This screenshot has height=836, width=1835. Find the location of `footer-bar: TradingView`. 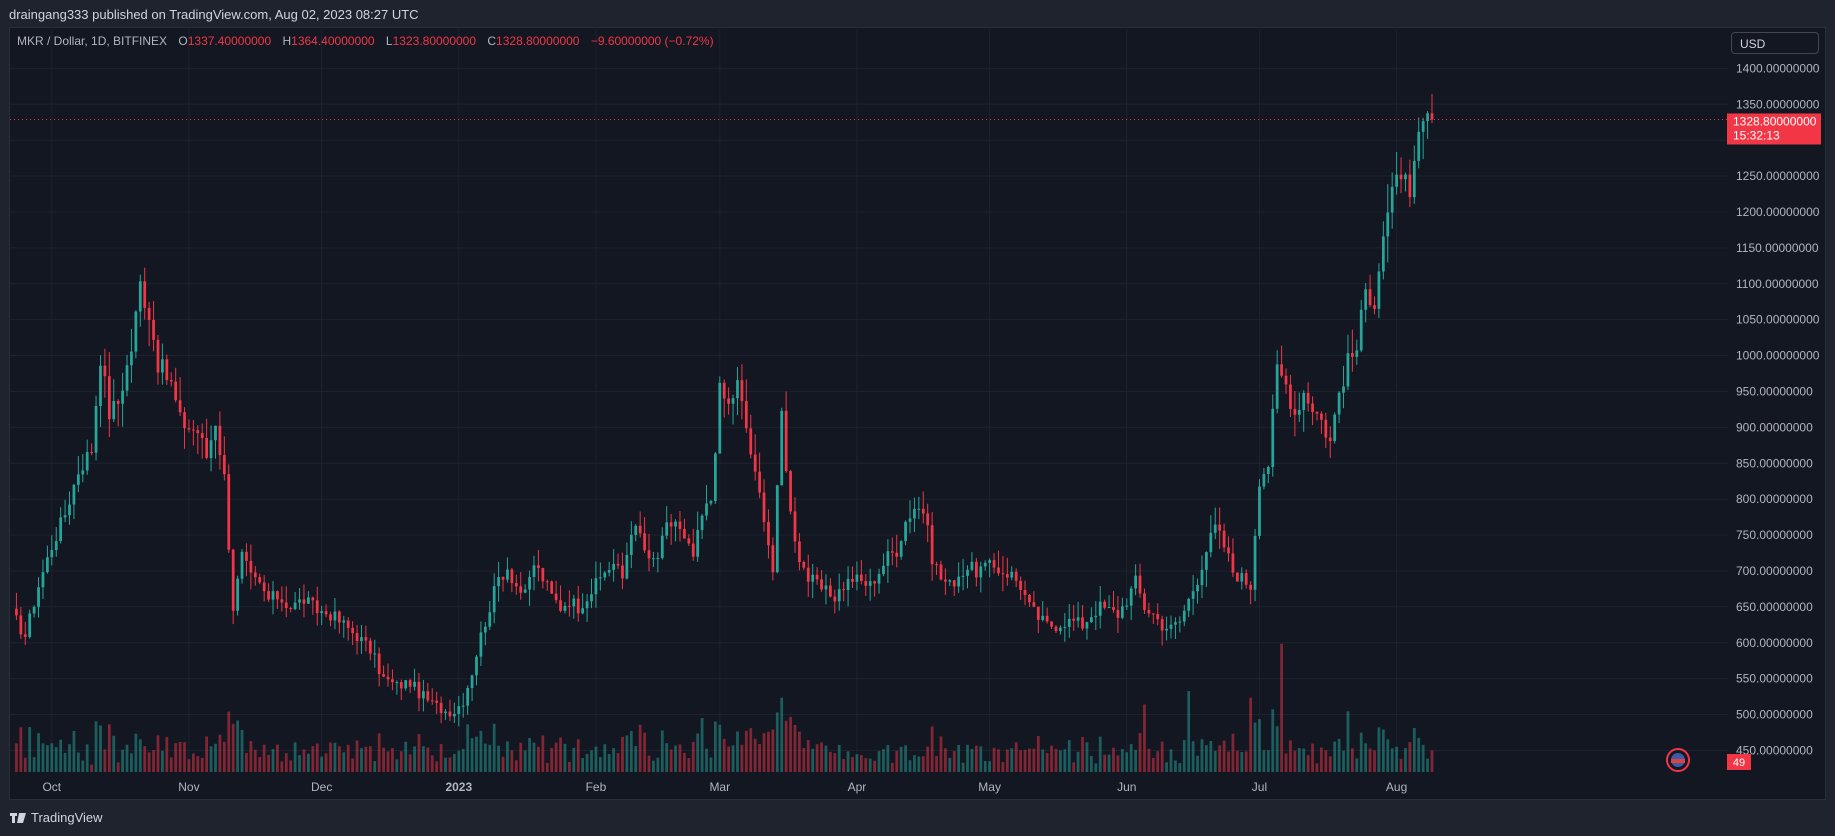

footer-bar: TradingView is located at coordinates (917, 818).